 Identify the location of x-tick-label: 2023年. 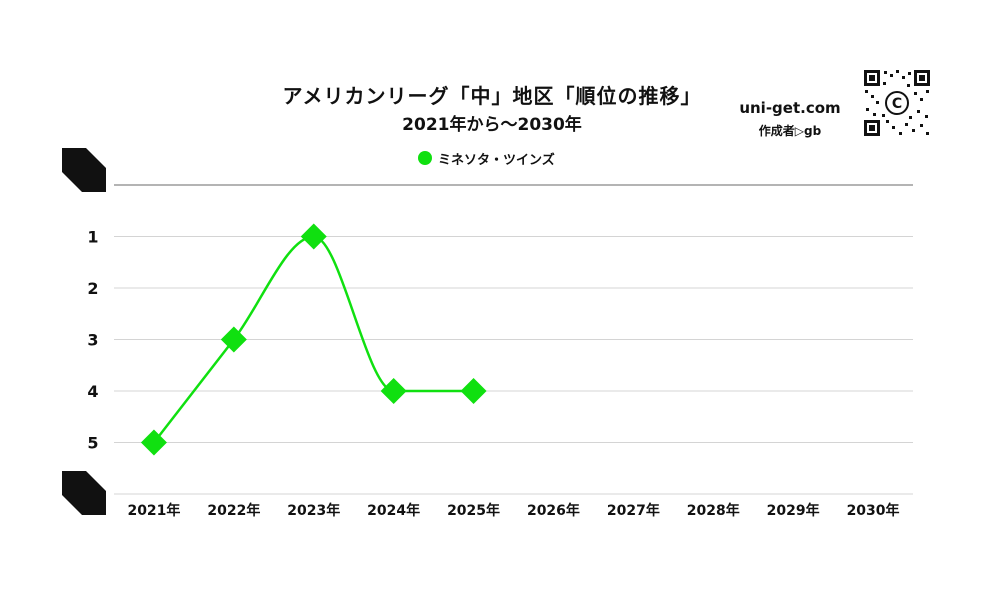
(313, 510).